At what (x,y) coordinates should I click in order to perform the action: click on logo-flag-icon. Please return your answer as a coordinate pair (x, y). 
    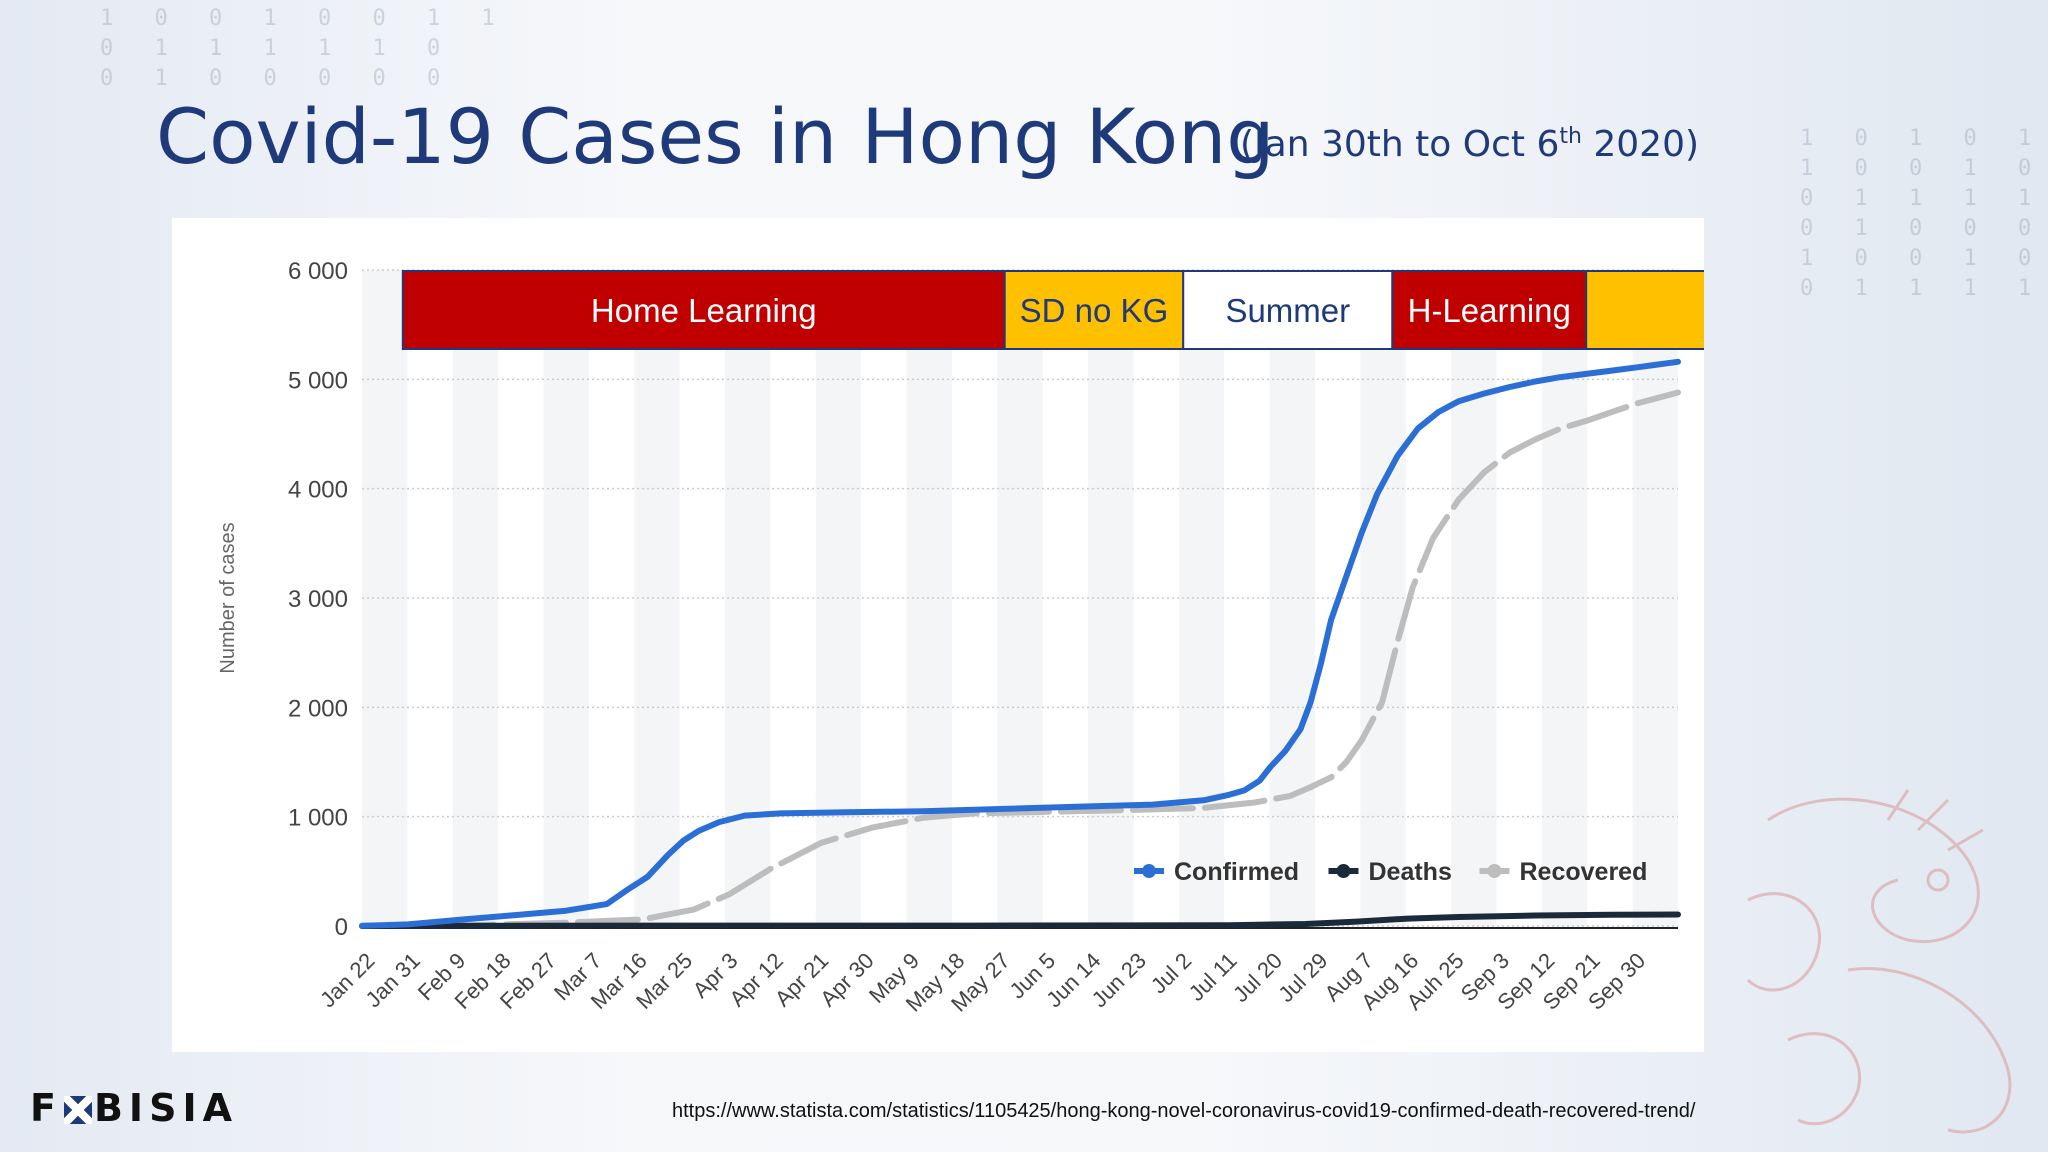
    Looking at the image, I should click on (77, 1110).